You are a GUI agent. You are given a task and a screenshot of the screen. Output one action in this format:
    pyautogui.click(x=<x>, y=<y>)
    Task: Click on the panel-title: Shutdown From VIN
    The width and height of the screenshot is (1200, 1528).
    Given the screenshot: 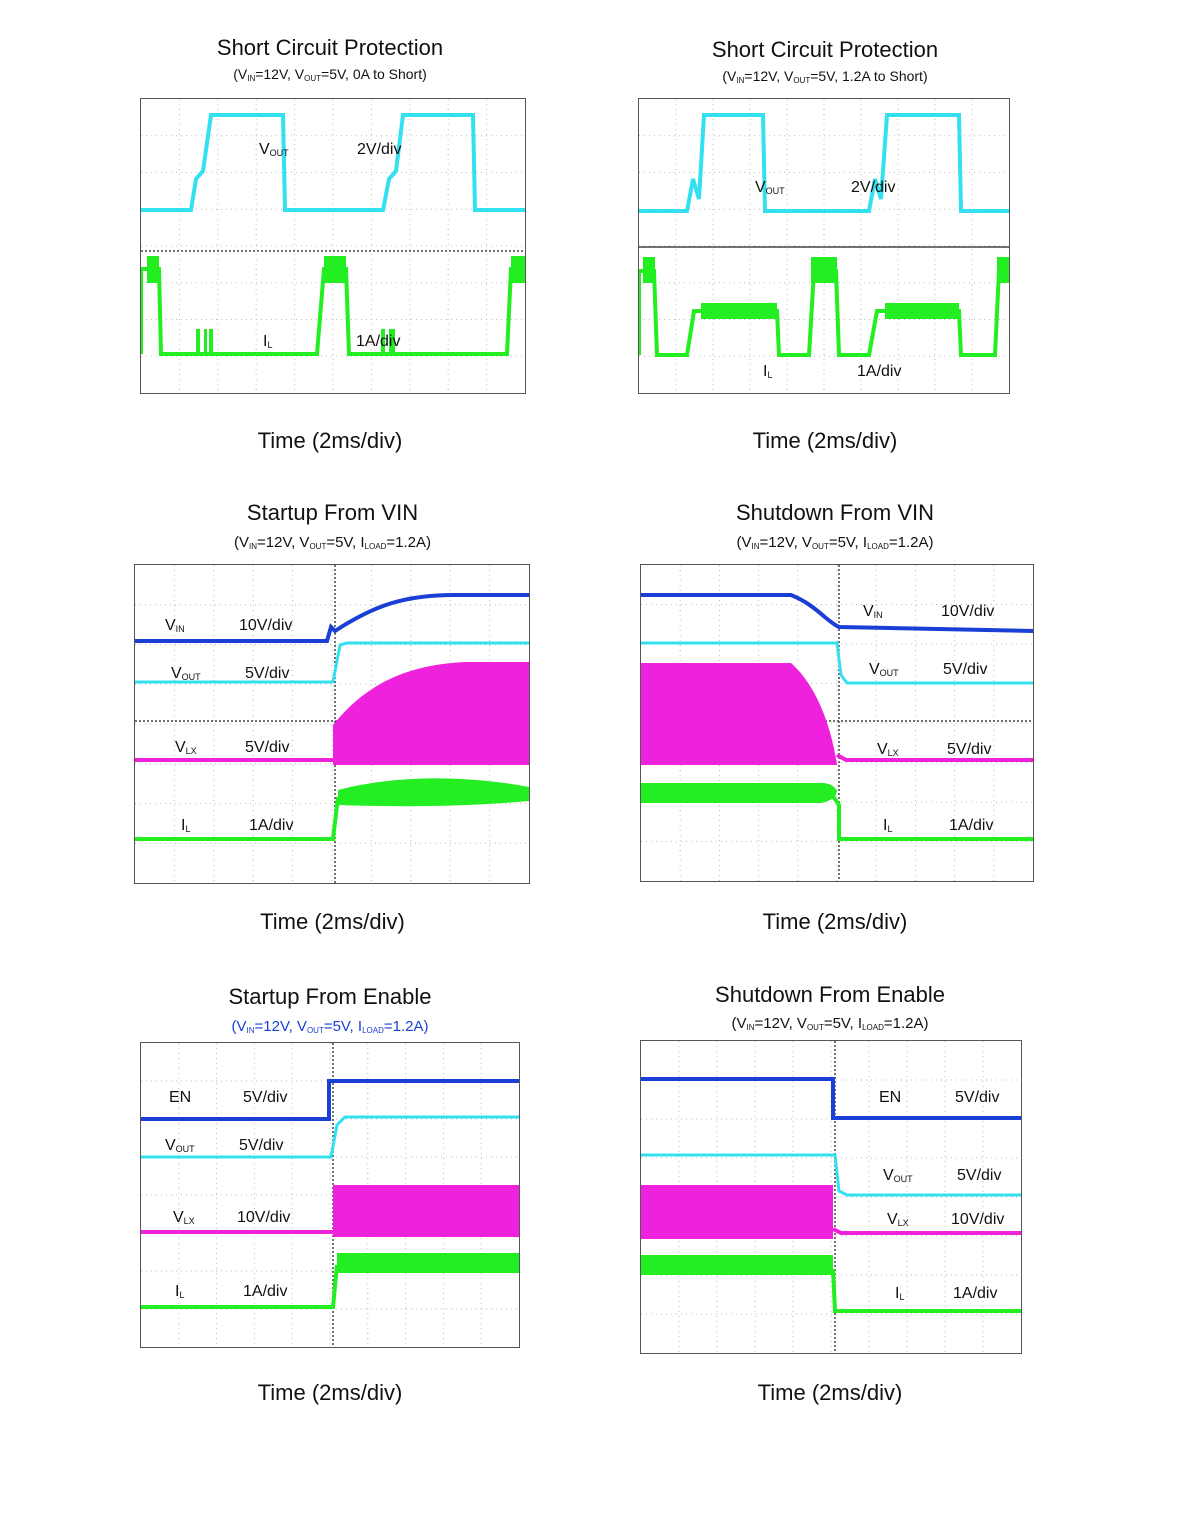 What is the action you would take?
    pyautogui.click(x=835, y=512)
    